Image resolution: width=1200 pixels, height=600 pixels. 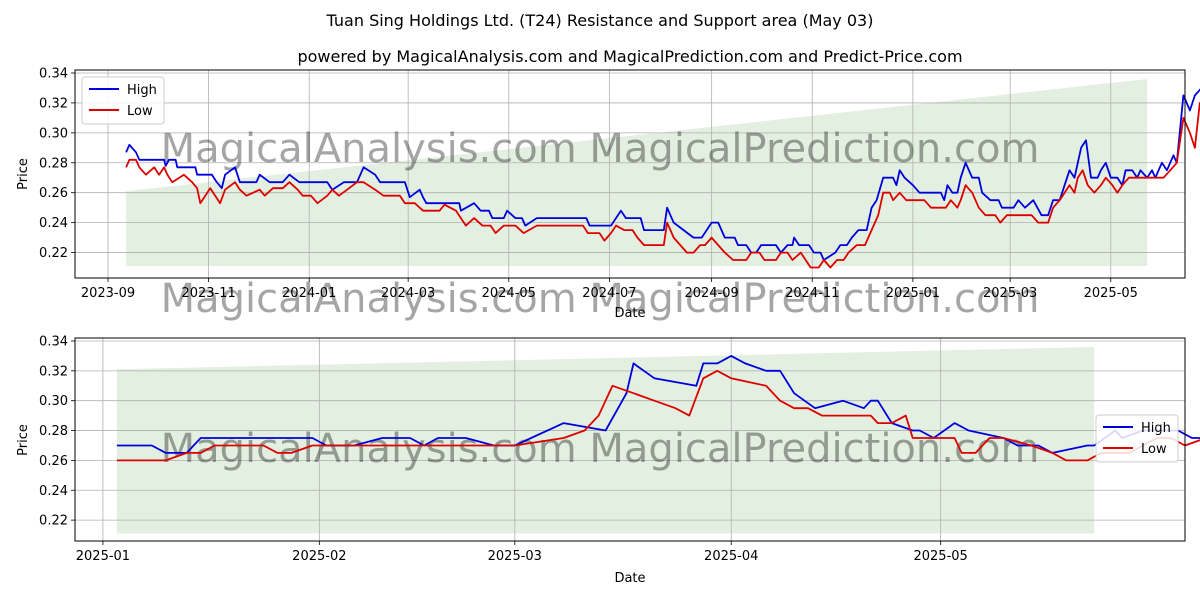 I want to click on bottom-x-tick-label: 2025-05, so click(x=940, y=556).